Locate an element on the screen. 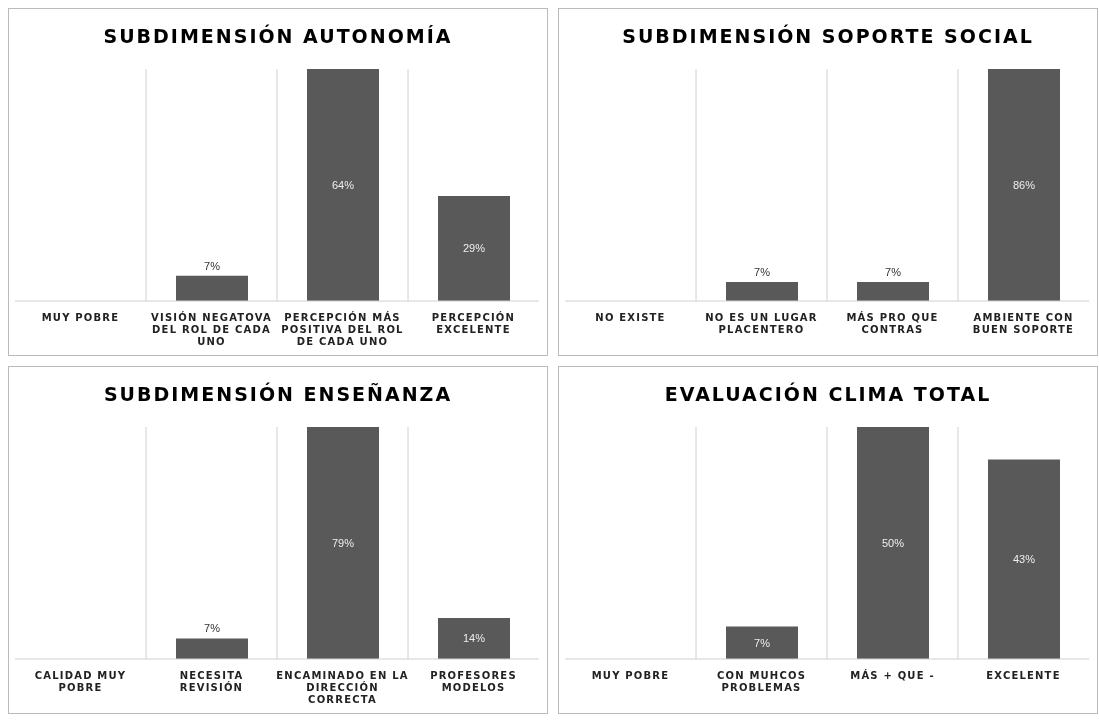 The image size is (1099, 720). x-tick-label: EXCELENTE is located at coordinates (1023, 675).